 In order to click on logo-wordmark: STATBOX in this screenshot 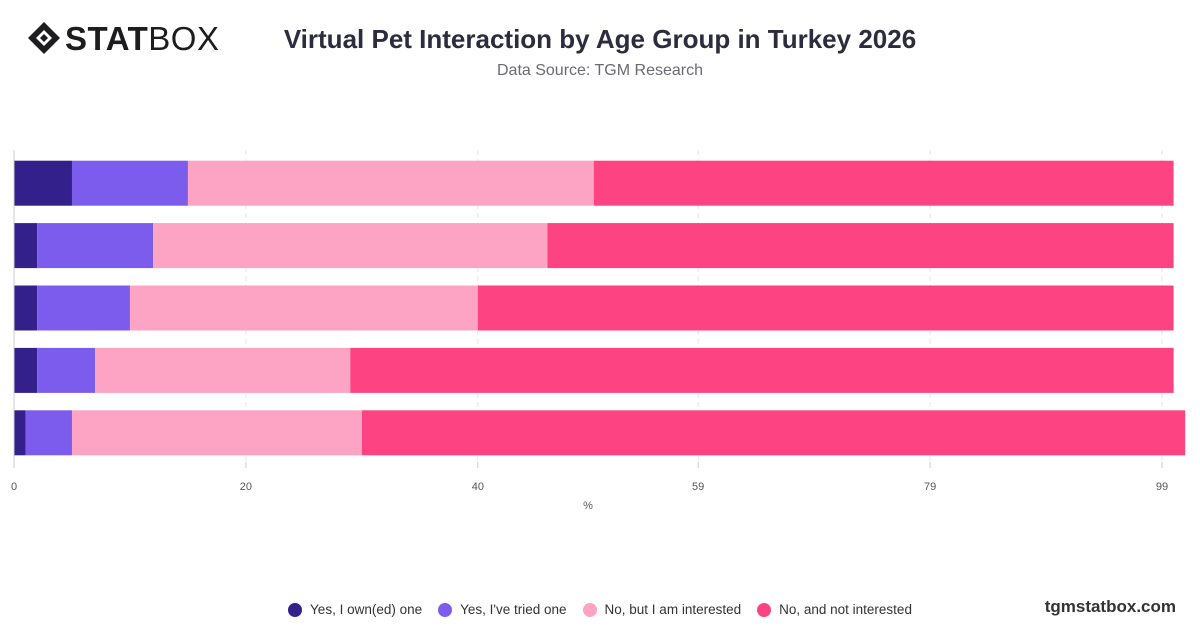, I will do `click(142, 38)`.